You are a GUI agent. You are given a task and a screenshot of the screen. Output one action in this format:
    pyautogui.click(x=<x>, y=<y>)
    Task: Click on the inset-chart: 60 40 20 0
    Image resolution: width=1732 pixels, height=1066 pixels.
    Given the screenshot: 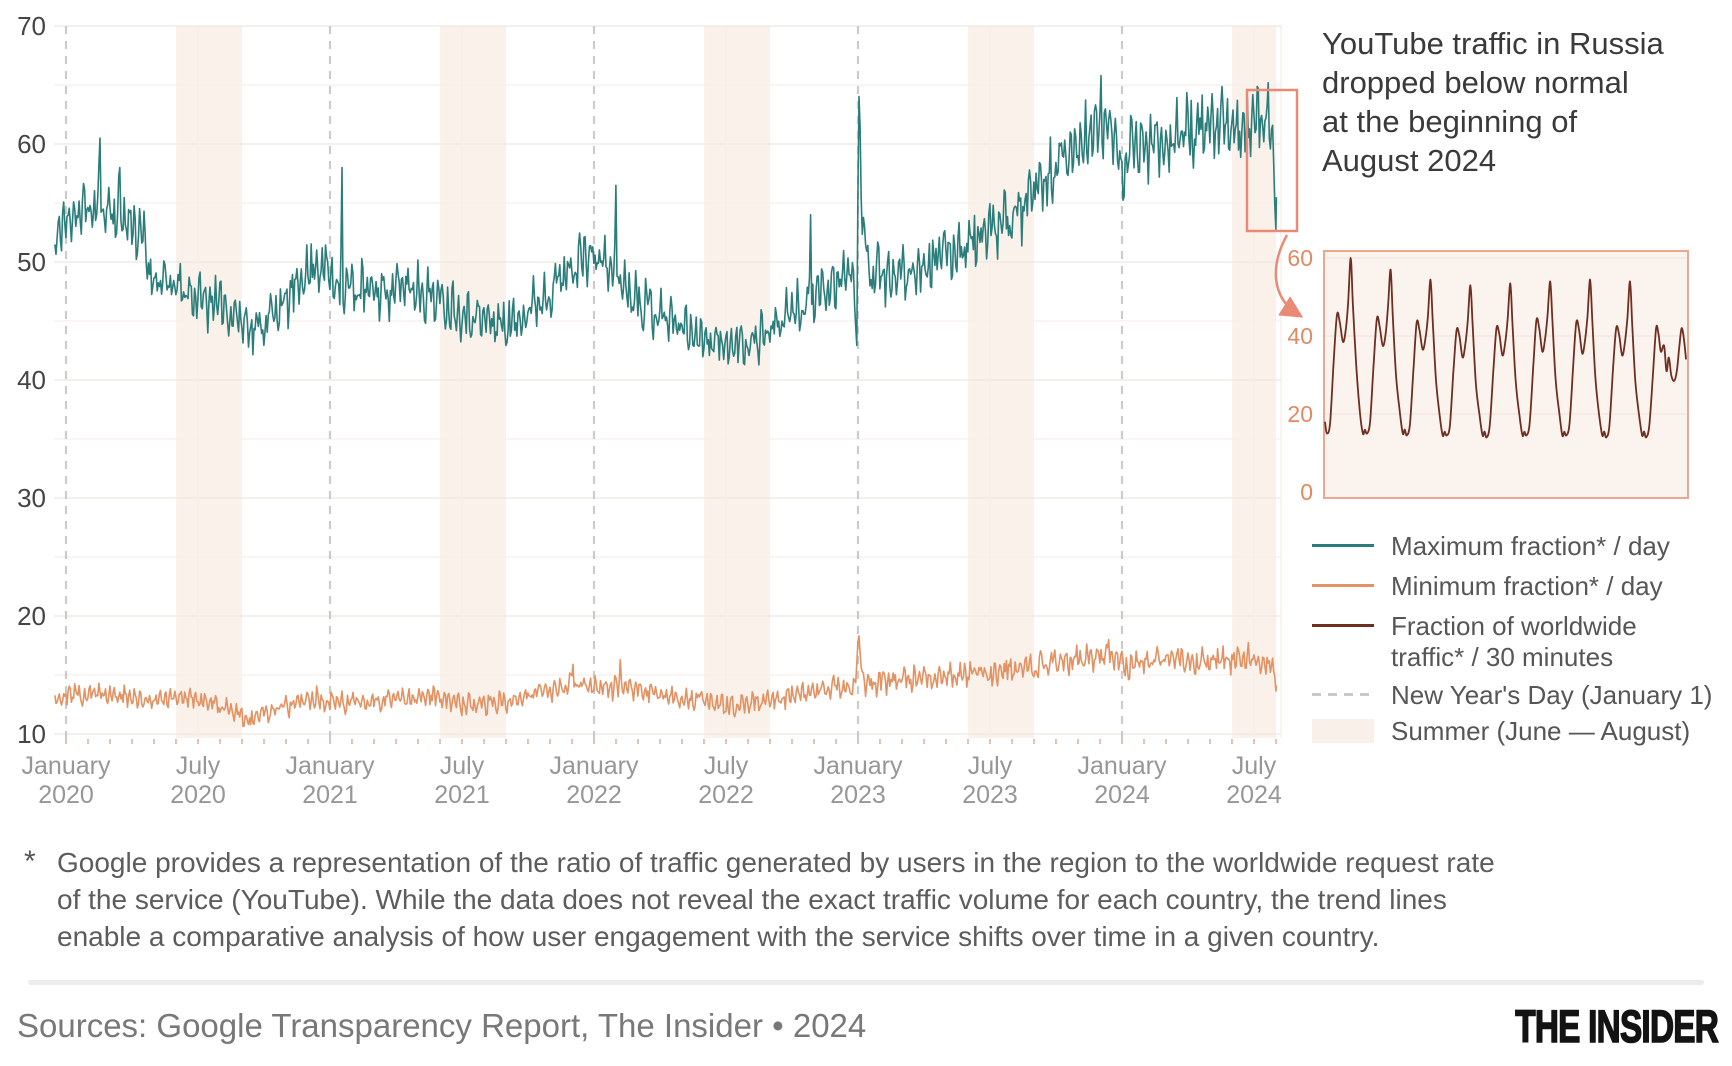 What is the action you would take?
    pyautogui.click(x=1488, y=375)
    